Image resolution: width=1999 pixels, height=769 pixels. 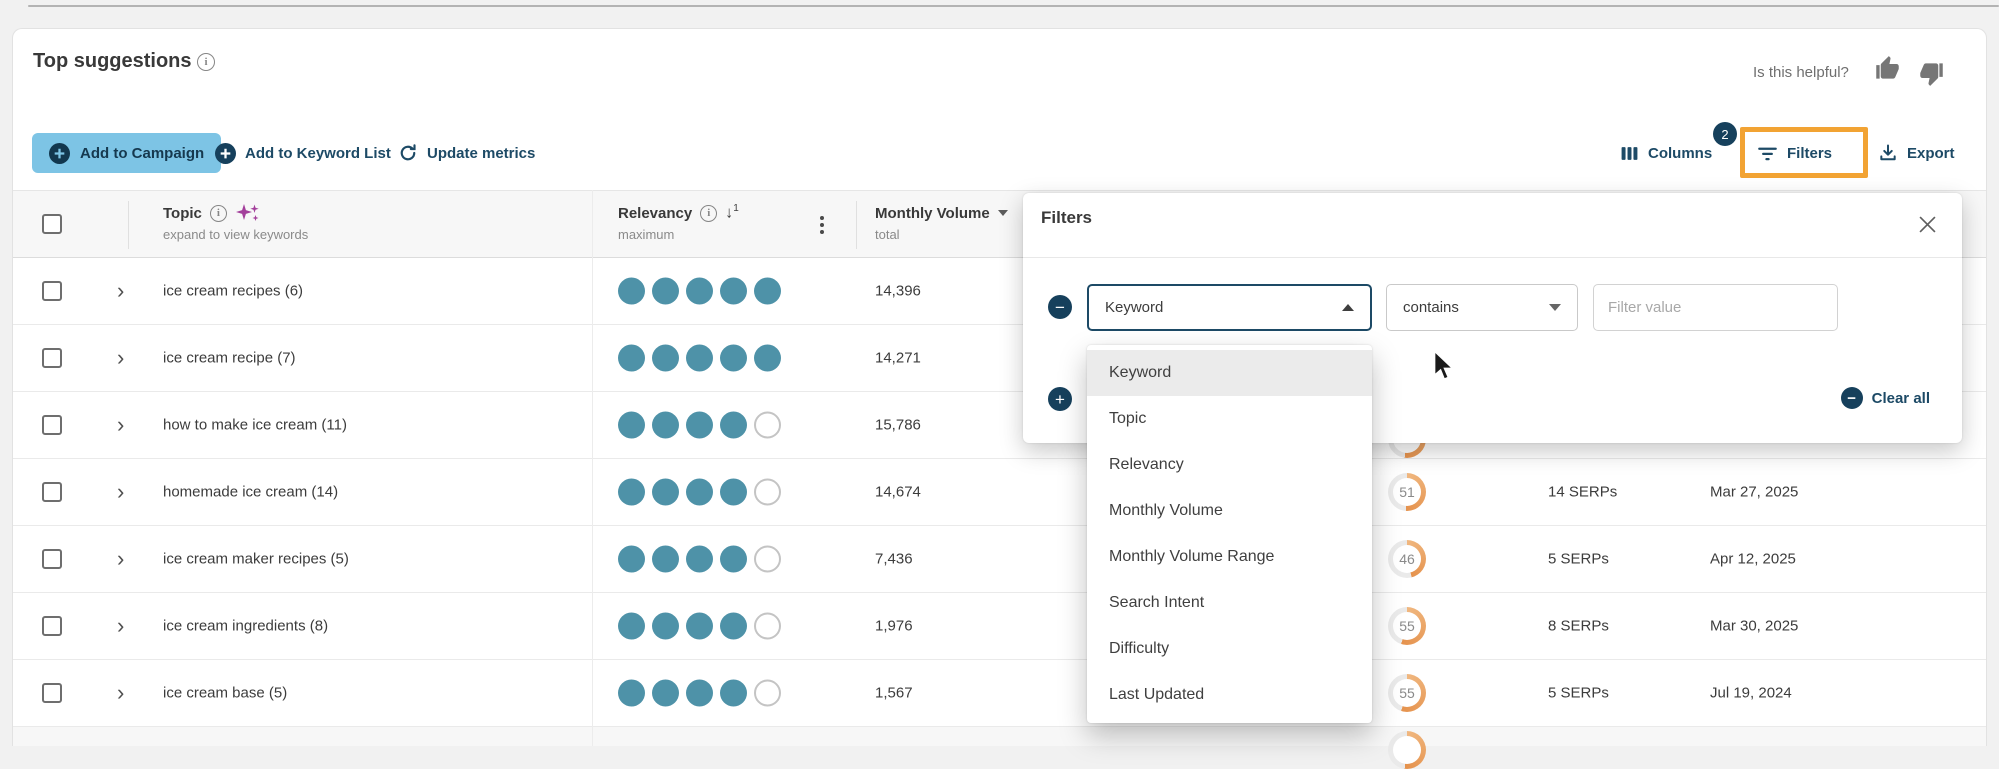 I want to click on remove-filter-icon: −, so click(x=1060, y=307).